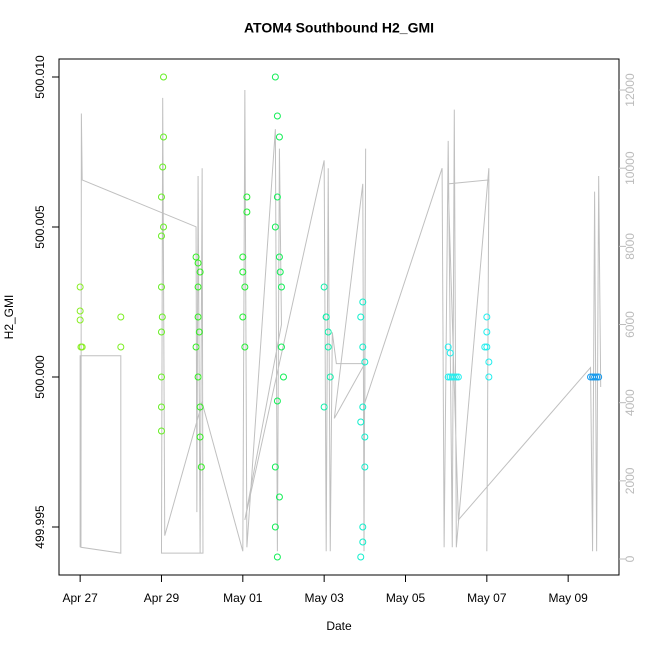 Image resolution: width=650 pixels, height=650 pixels. Describe the element at coordinates (80, 598) in the screenshot. I see `x-tick-label: Apr 27` at that location.